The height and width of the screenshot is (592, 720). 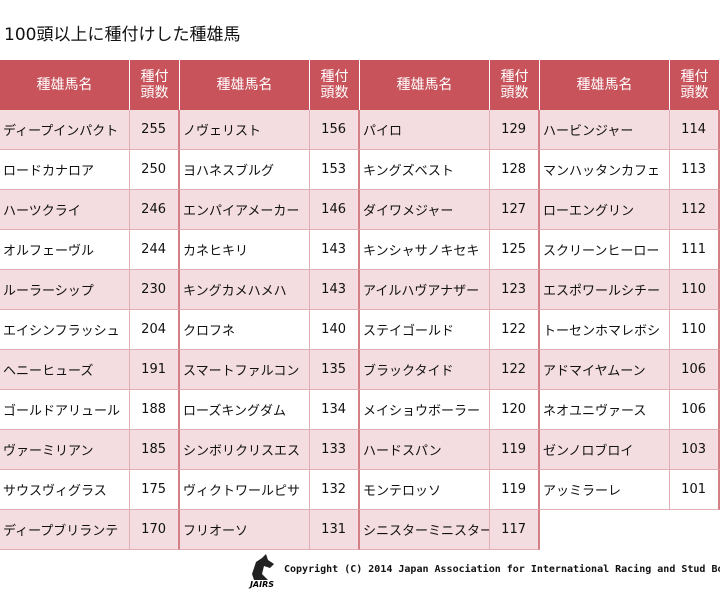 I want to click on mating-count: 101, so click(x=695, y=490).